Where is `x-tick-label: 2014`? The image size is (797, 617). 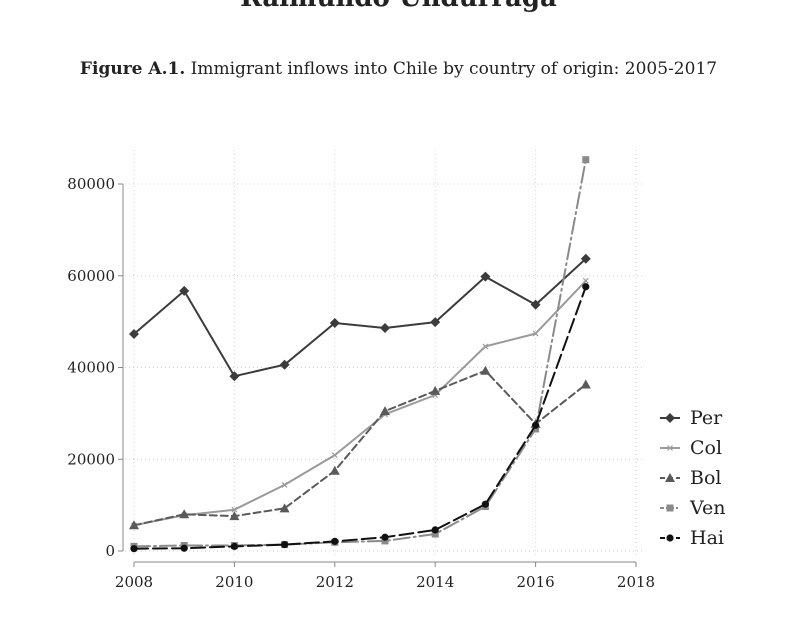
x-tick-label: 2014 is located at coordinates (435, 582).